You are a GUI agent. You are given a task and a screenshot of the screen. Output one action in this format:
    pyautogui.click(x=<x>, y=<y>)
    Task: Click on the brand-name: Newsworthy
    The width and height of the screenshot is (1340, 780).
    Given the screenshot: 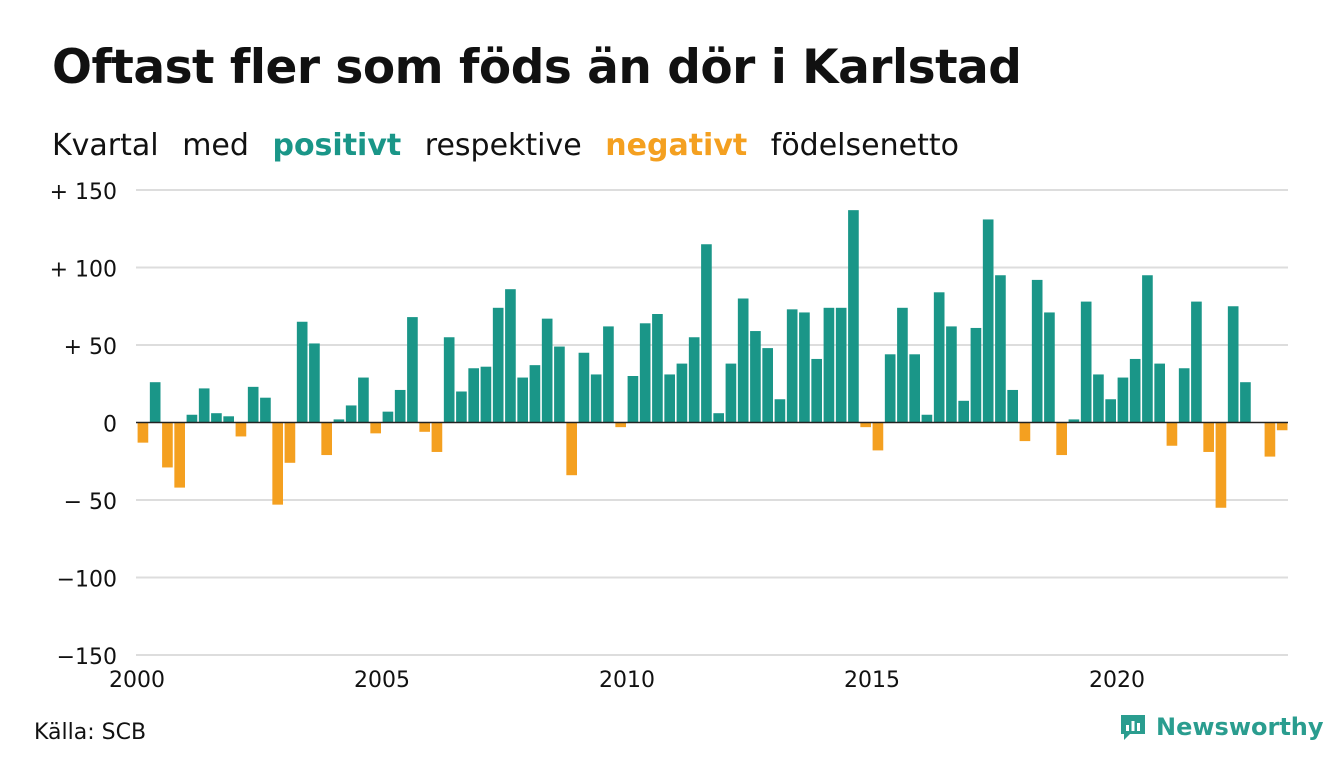 What is the action you would take?
    pyautogui.click(x=1240, y=727)
    